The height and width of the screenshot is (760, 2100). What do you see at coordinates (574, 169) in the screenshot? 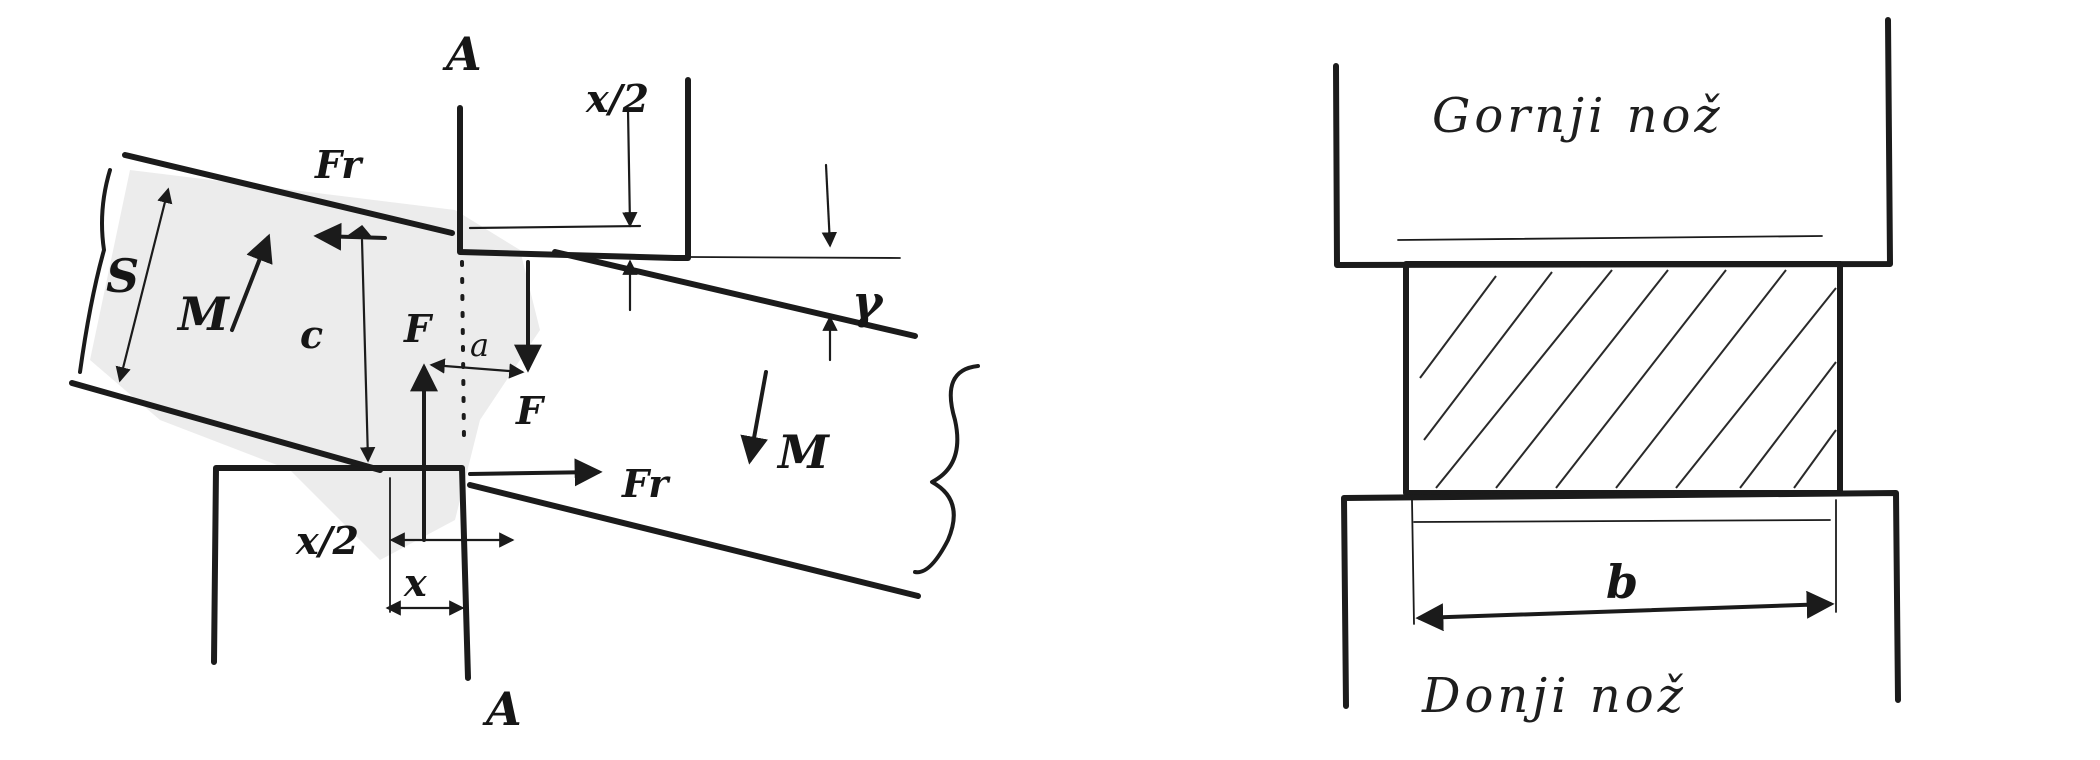
I see `upper-knife-outline` at bounding box center [574, 169].